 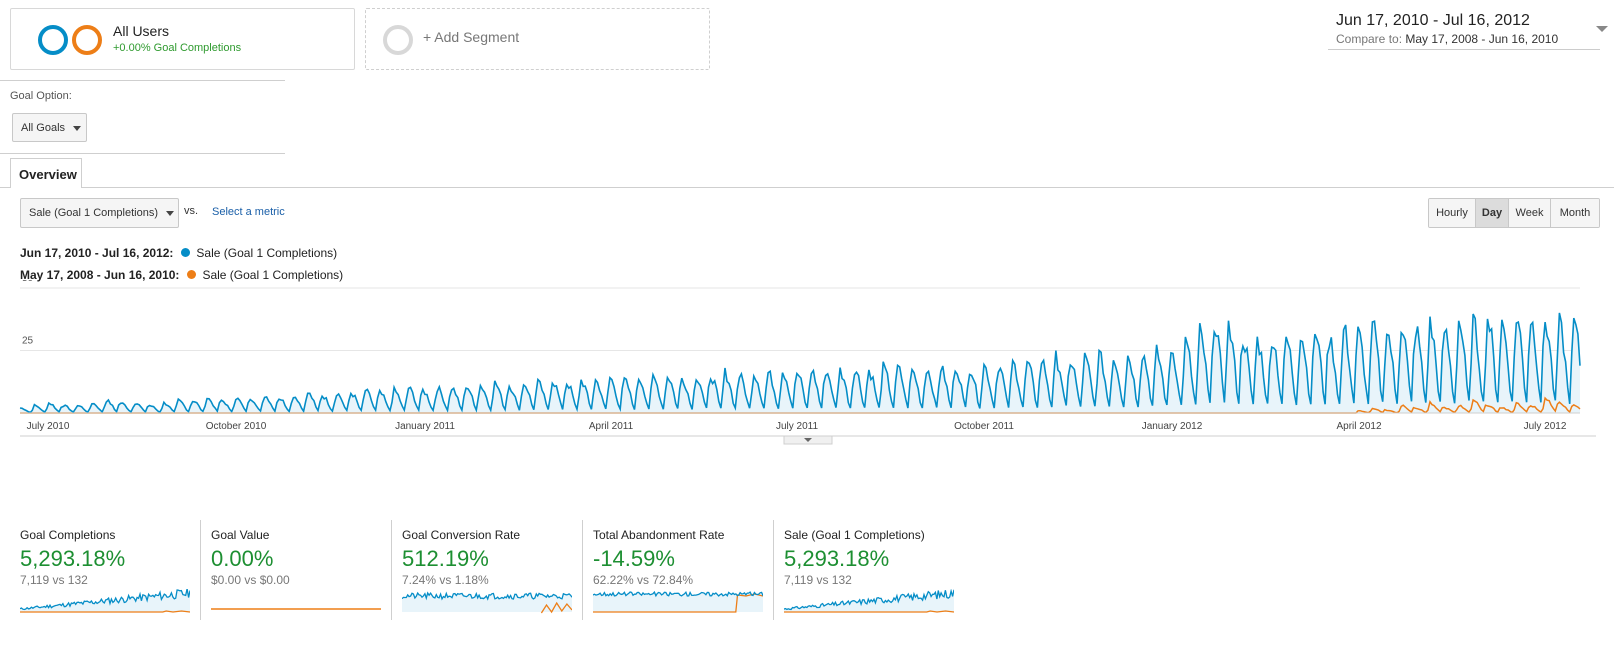 I want to click on legend-range: Jun 17, 2010 - Jul 16, 2012:, so click(x=97, y=253).